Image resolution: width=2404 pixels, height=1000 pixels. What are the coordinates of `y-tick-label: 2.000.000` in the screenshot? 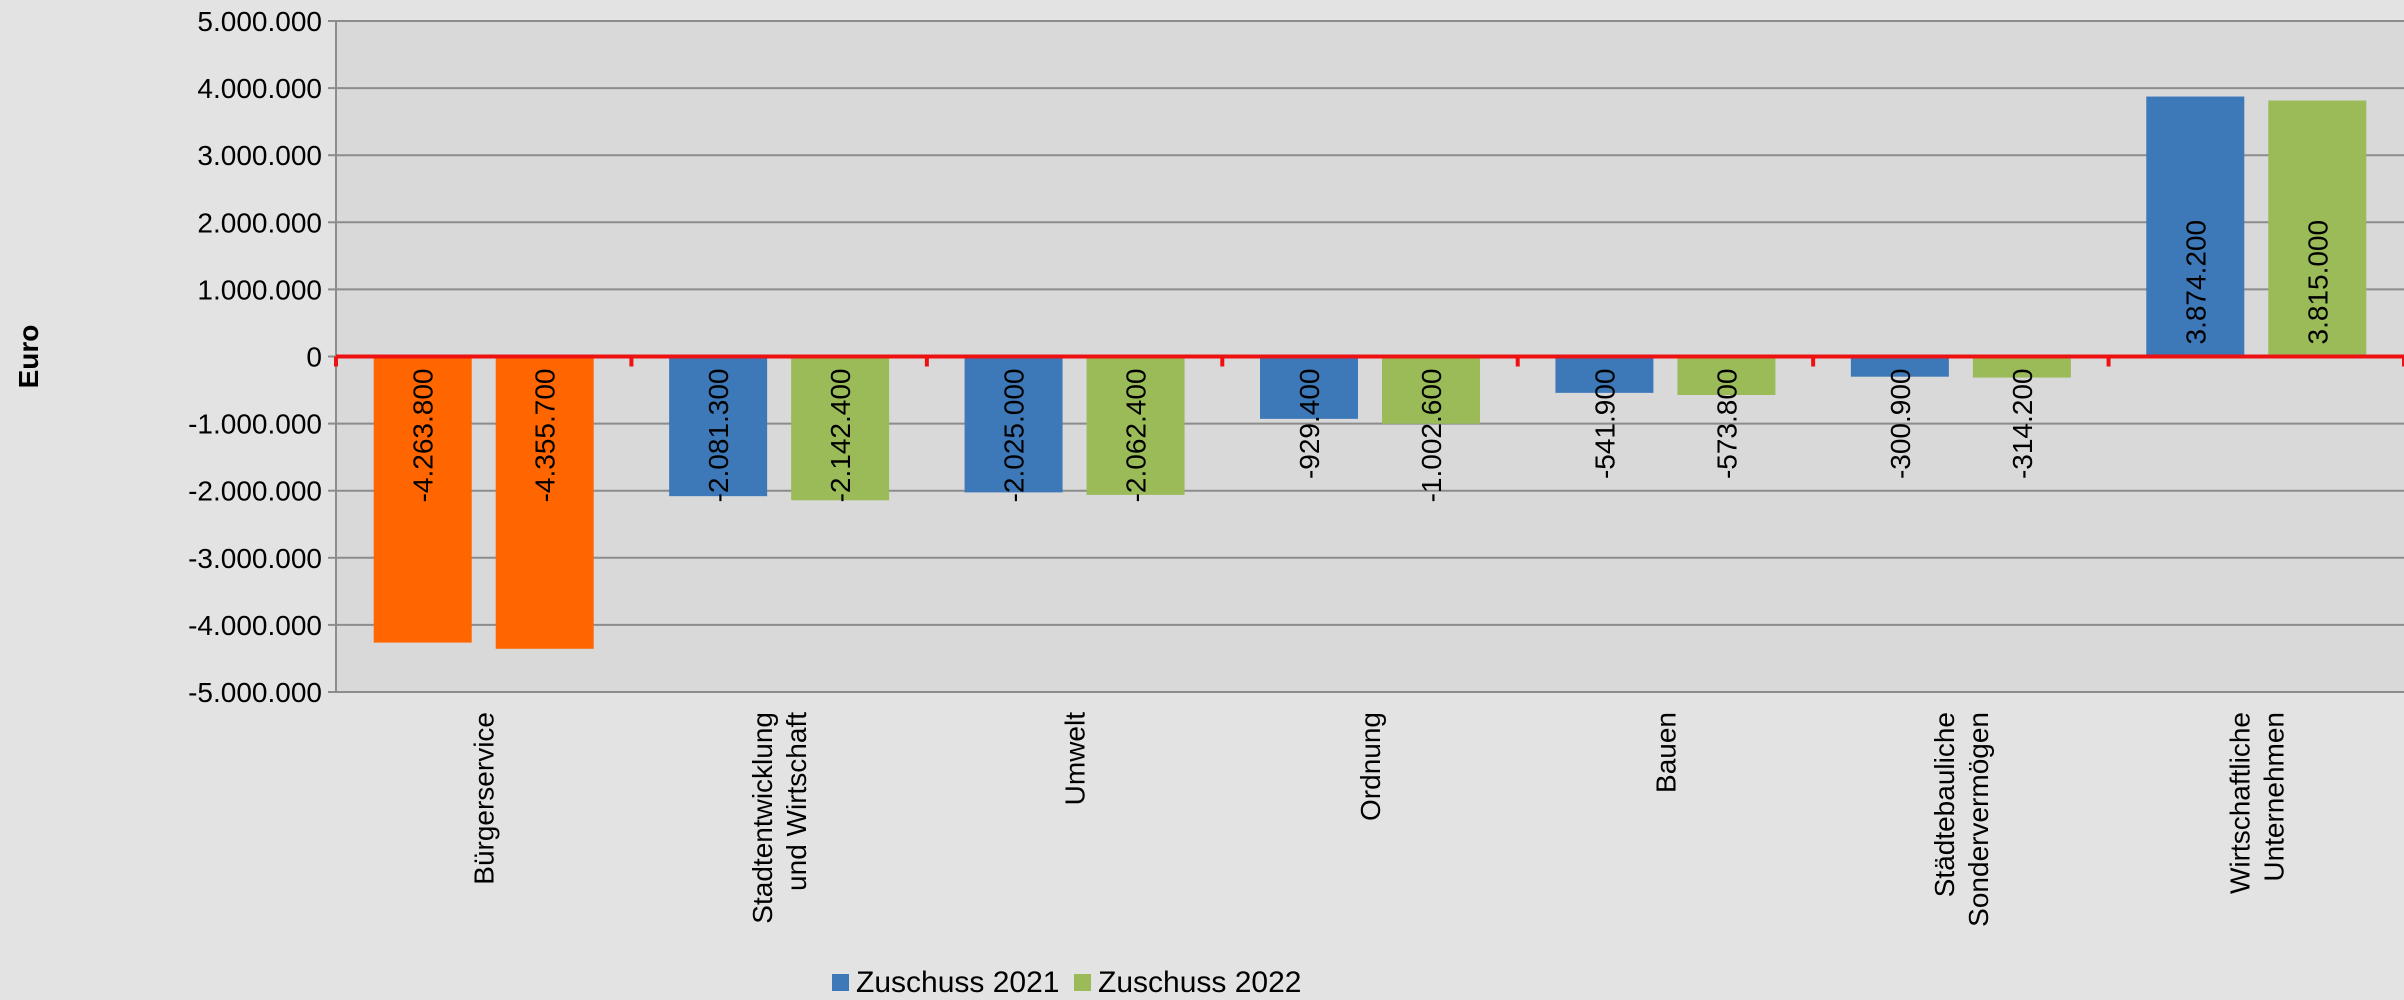 It's located at (259, 222).